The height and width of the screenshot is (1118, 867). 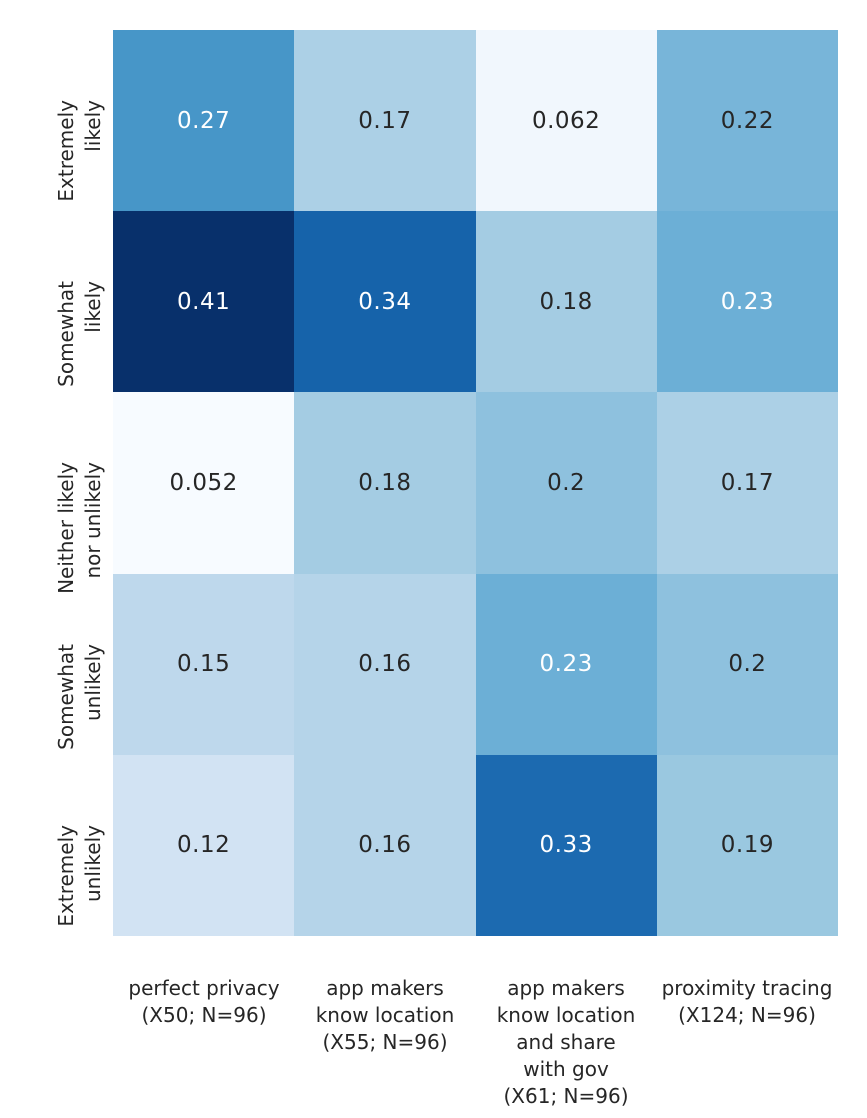 What do you see at coordinates (204, 1001) in the screenshot?
I see `x-tick-label-perfect-privacy: perfect privacy (X50; N=96)` at bounding box center [204, 1001].